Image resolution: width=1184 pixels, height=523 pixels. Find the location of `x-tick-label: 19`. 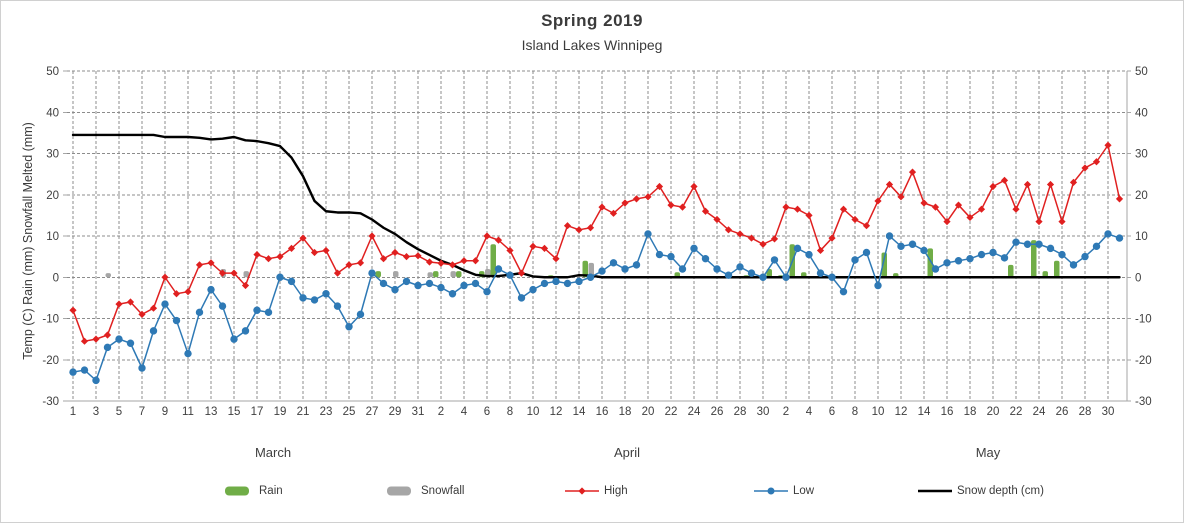

x-tick-label: 19 is located at coordinates (280, 412).